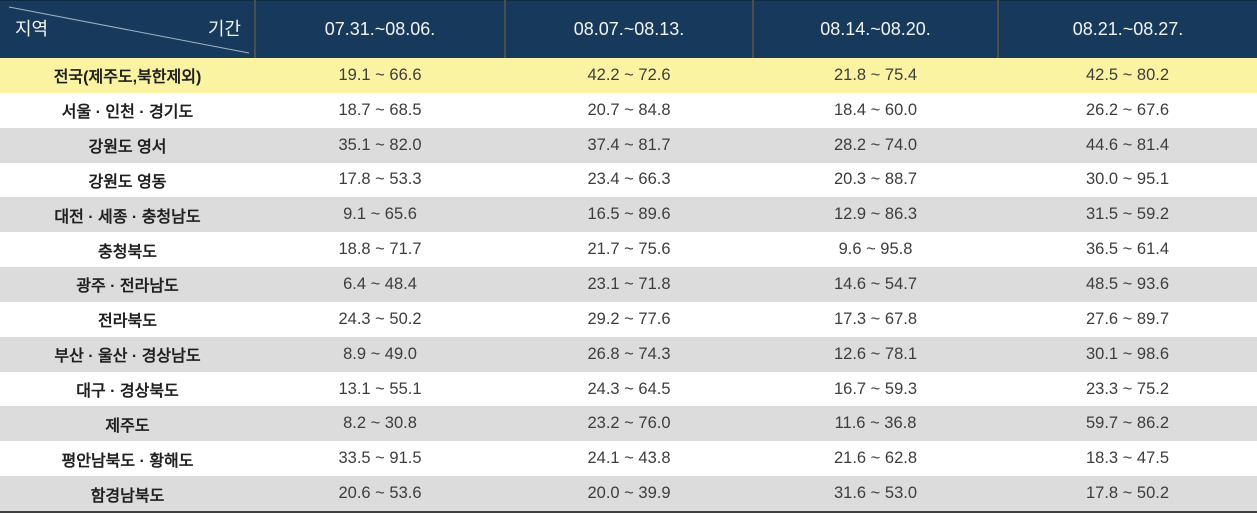  What do you see at coordinates (1127, 180) in the screenshot?
I see `range-value-cell: 30.0 ~ 95.1` at bounding box center [1127, 180].